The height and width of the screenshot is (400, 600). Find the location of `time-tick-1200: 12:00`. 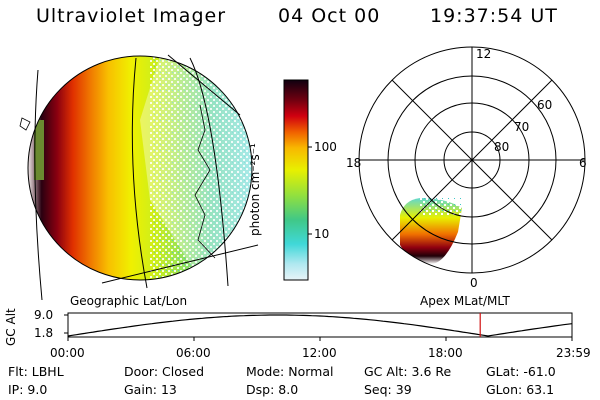

time-tick-1200: 12:00 is located at coordinates (319, 353).